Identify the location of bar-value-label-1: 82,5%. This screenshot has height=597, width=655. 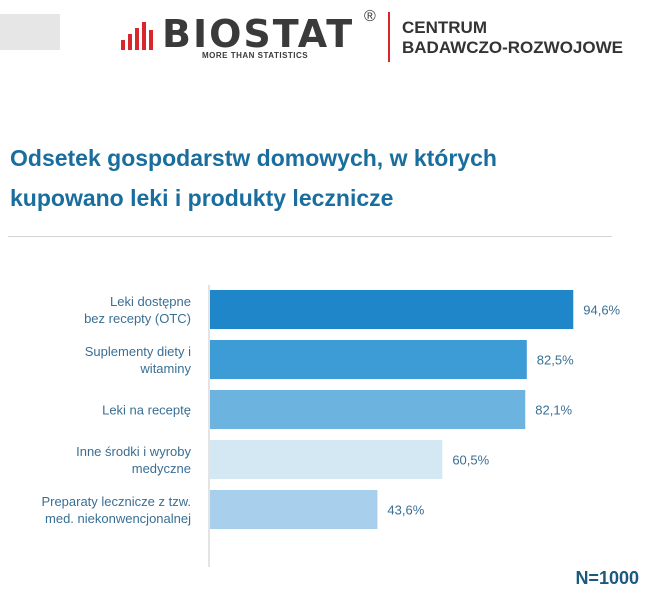
(555, 360).